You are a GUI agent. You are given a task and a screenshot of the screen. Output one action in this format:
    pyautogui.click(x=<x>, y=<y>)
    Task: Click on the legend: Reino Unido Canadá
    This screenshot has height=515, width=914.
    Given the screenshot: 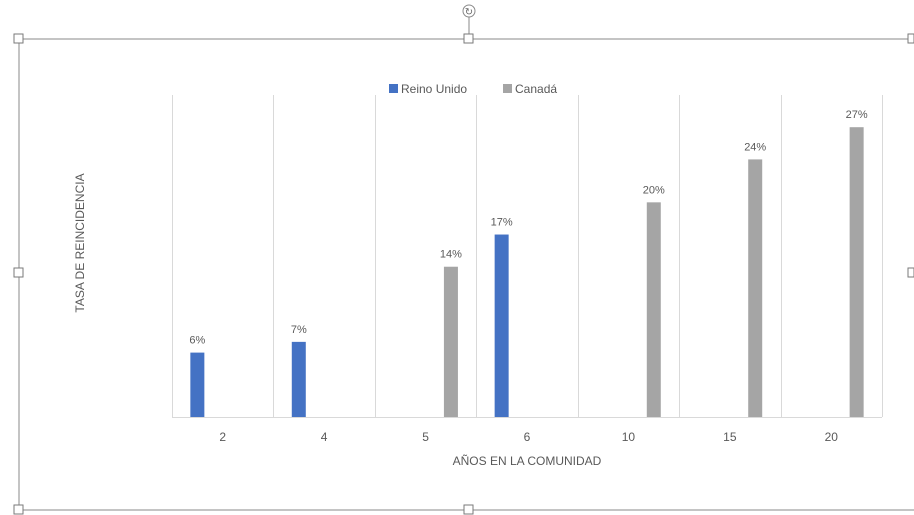 What is the action you would take?
    pyautogui.click(x=473, y=89)
    